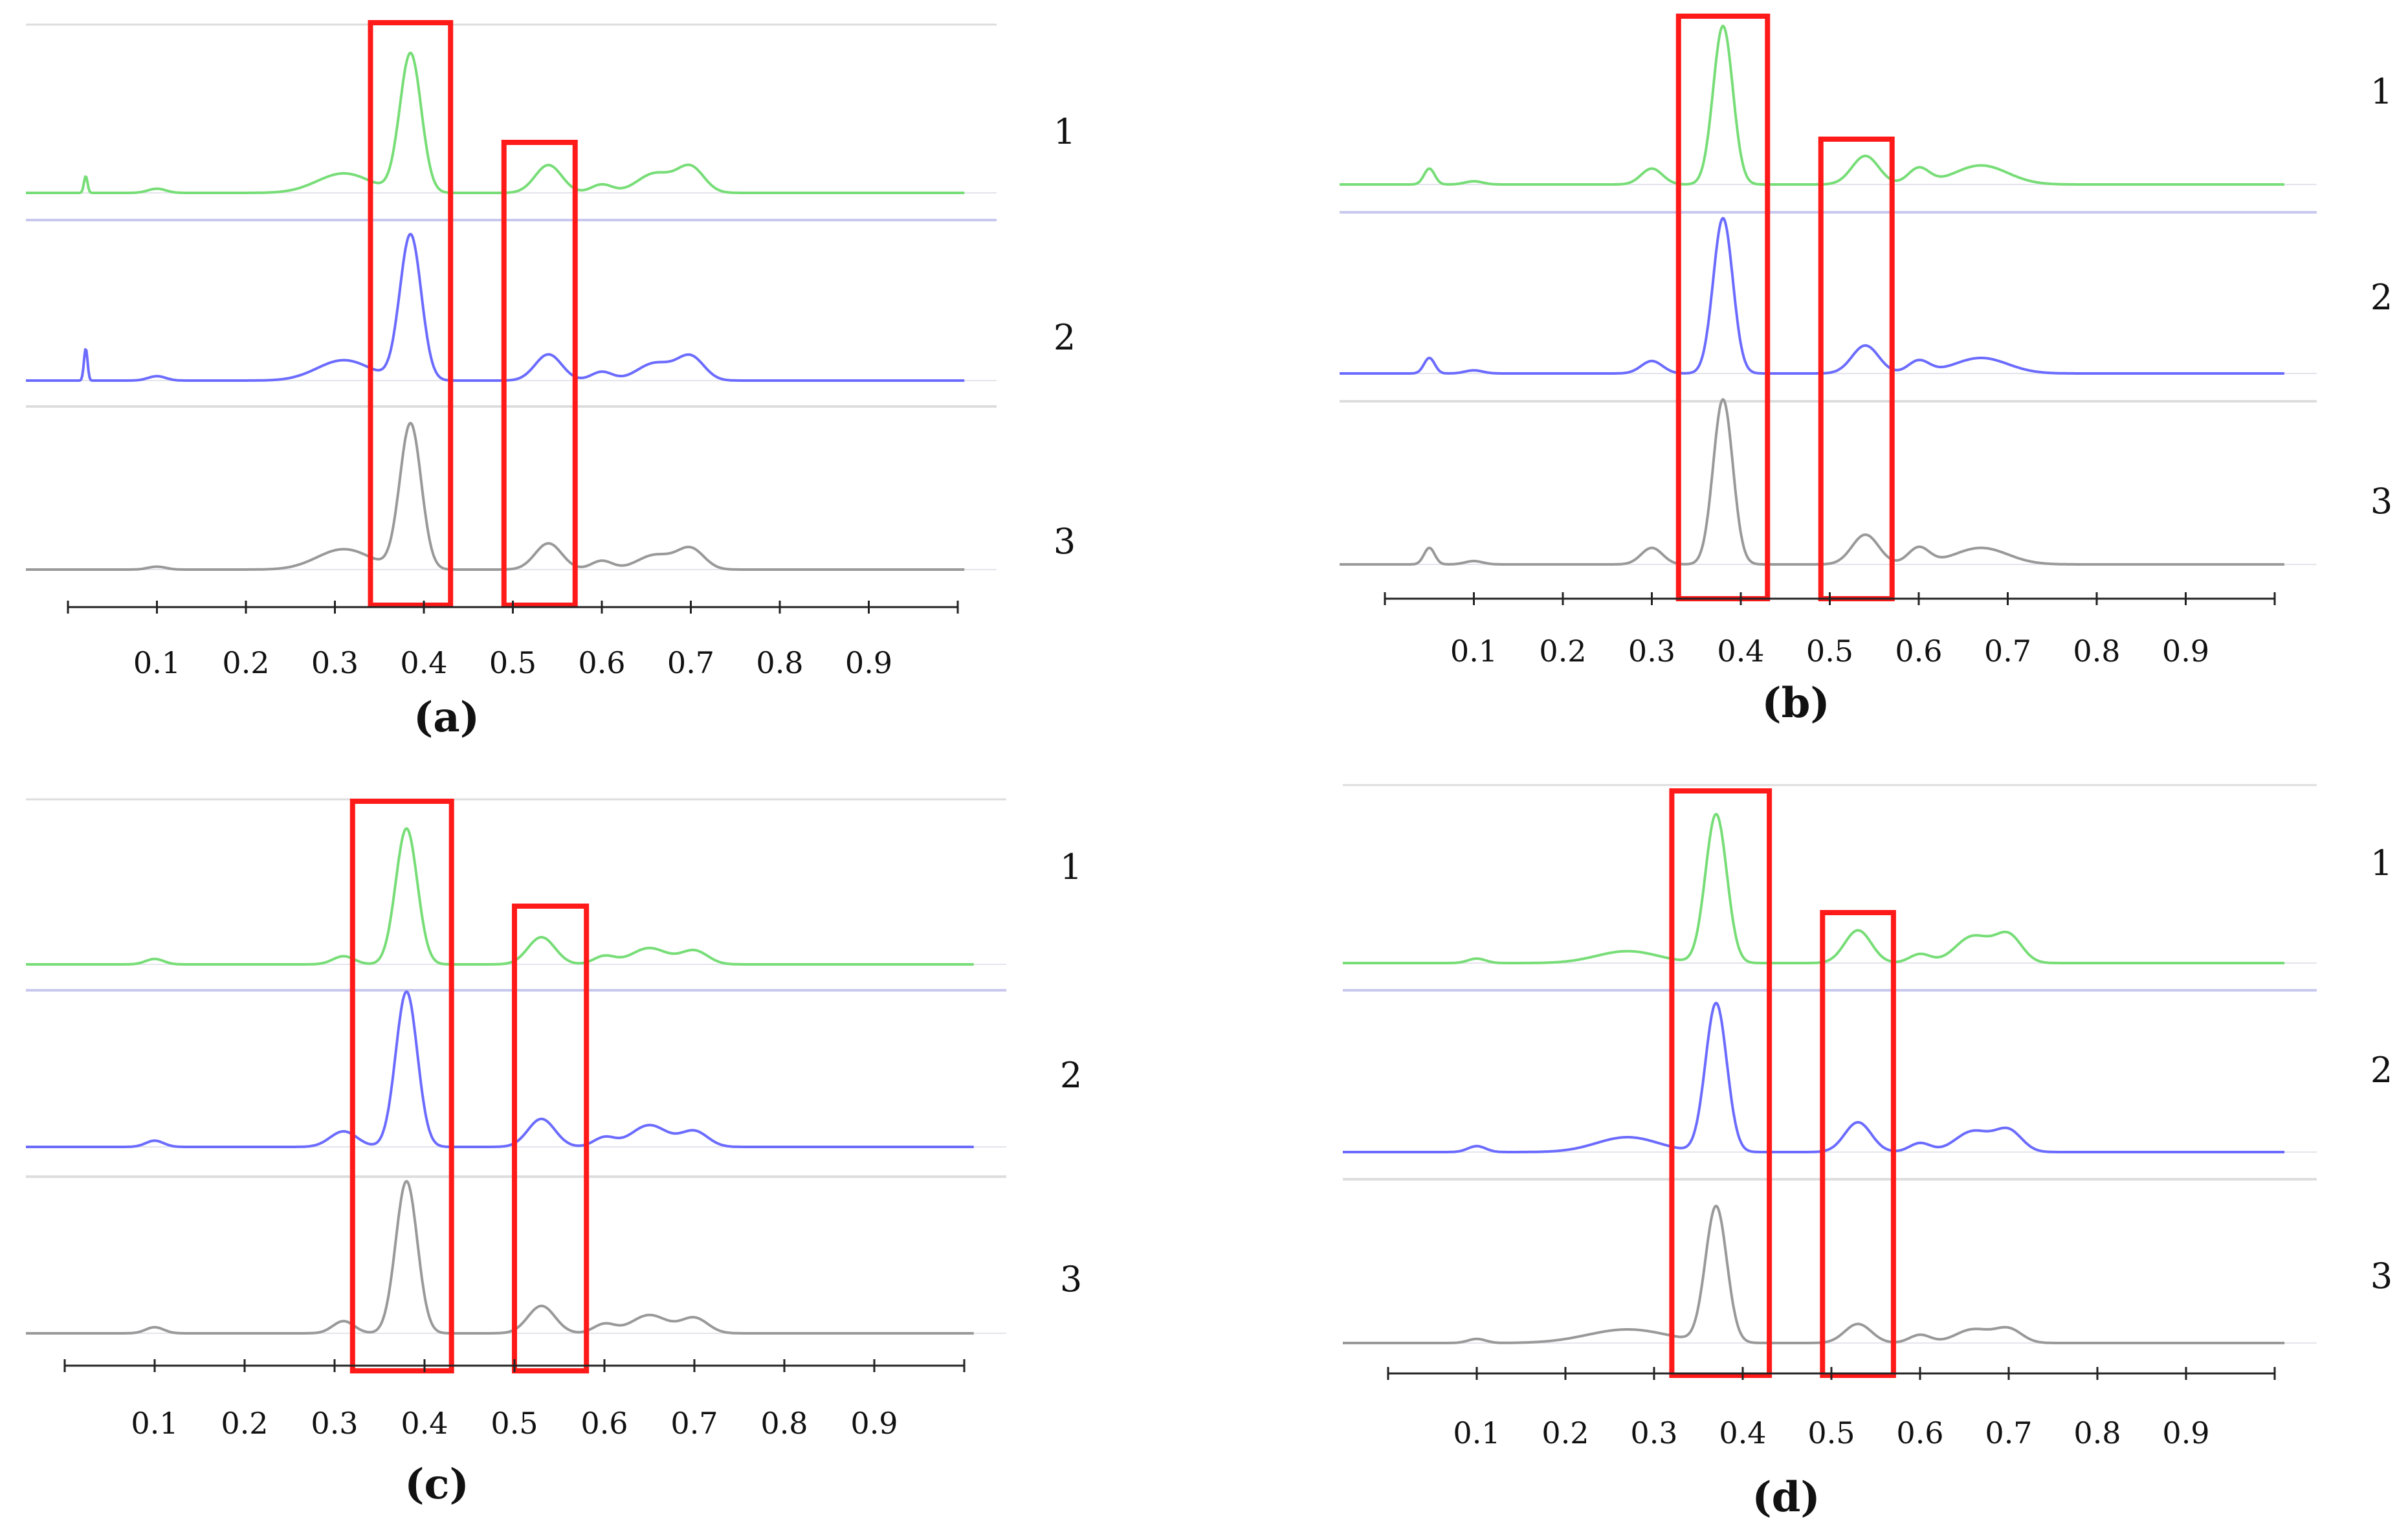 This screenshot has height=1532, width=2408. What do you see at coordinates (1795, 703) in the screenshot?
I see `panel-caption: (b)` at bounding box center [1795, 703].